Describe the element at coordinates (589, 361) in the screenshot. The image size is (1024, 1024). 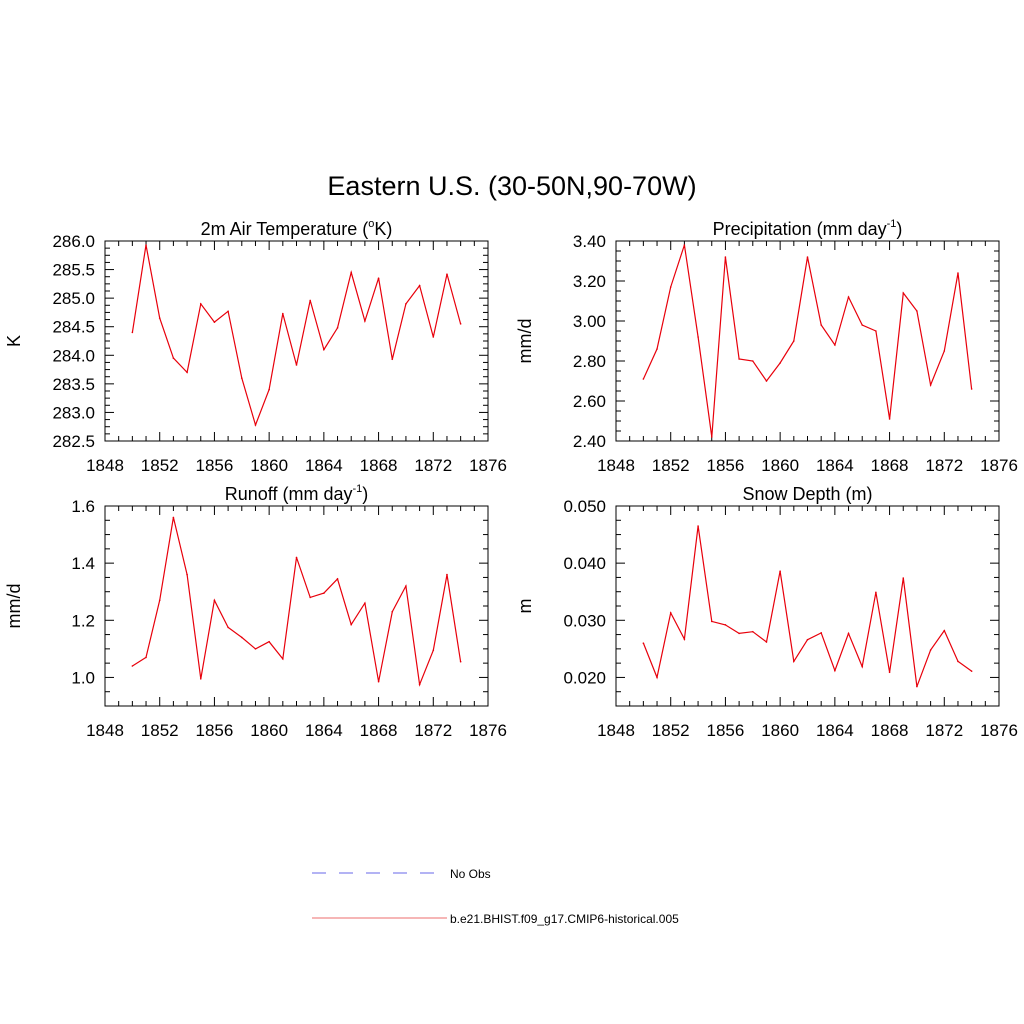
I see `precipitation-ytick-label: 2.80` at that location.